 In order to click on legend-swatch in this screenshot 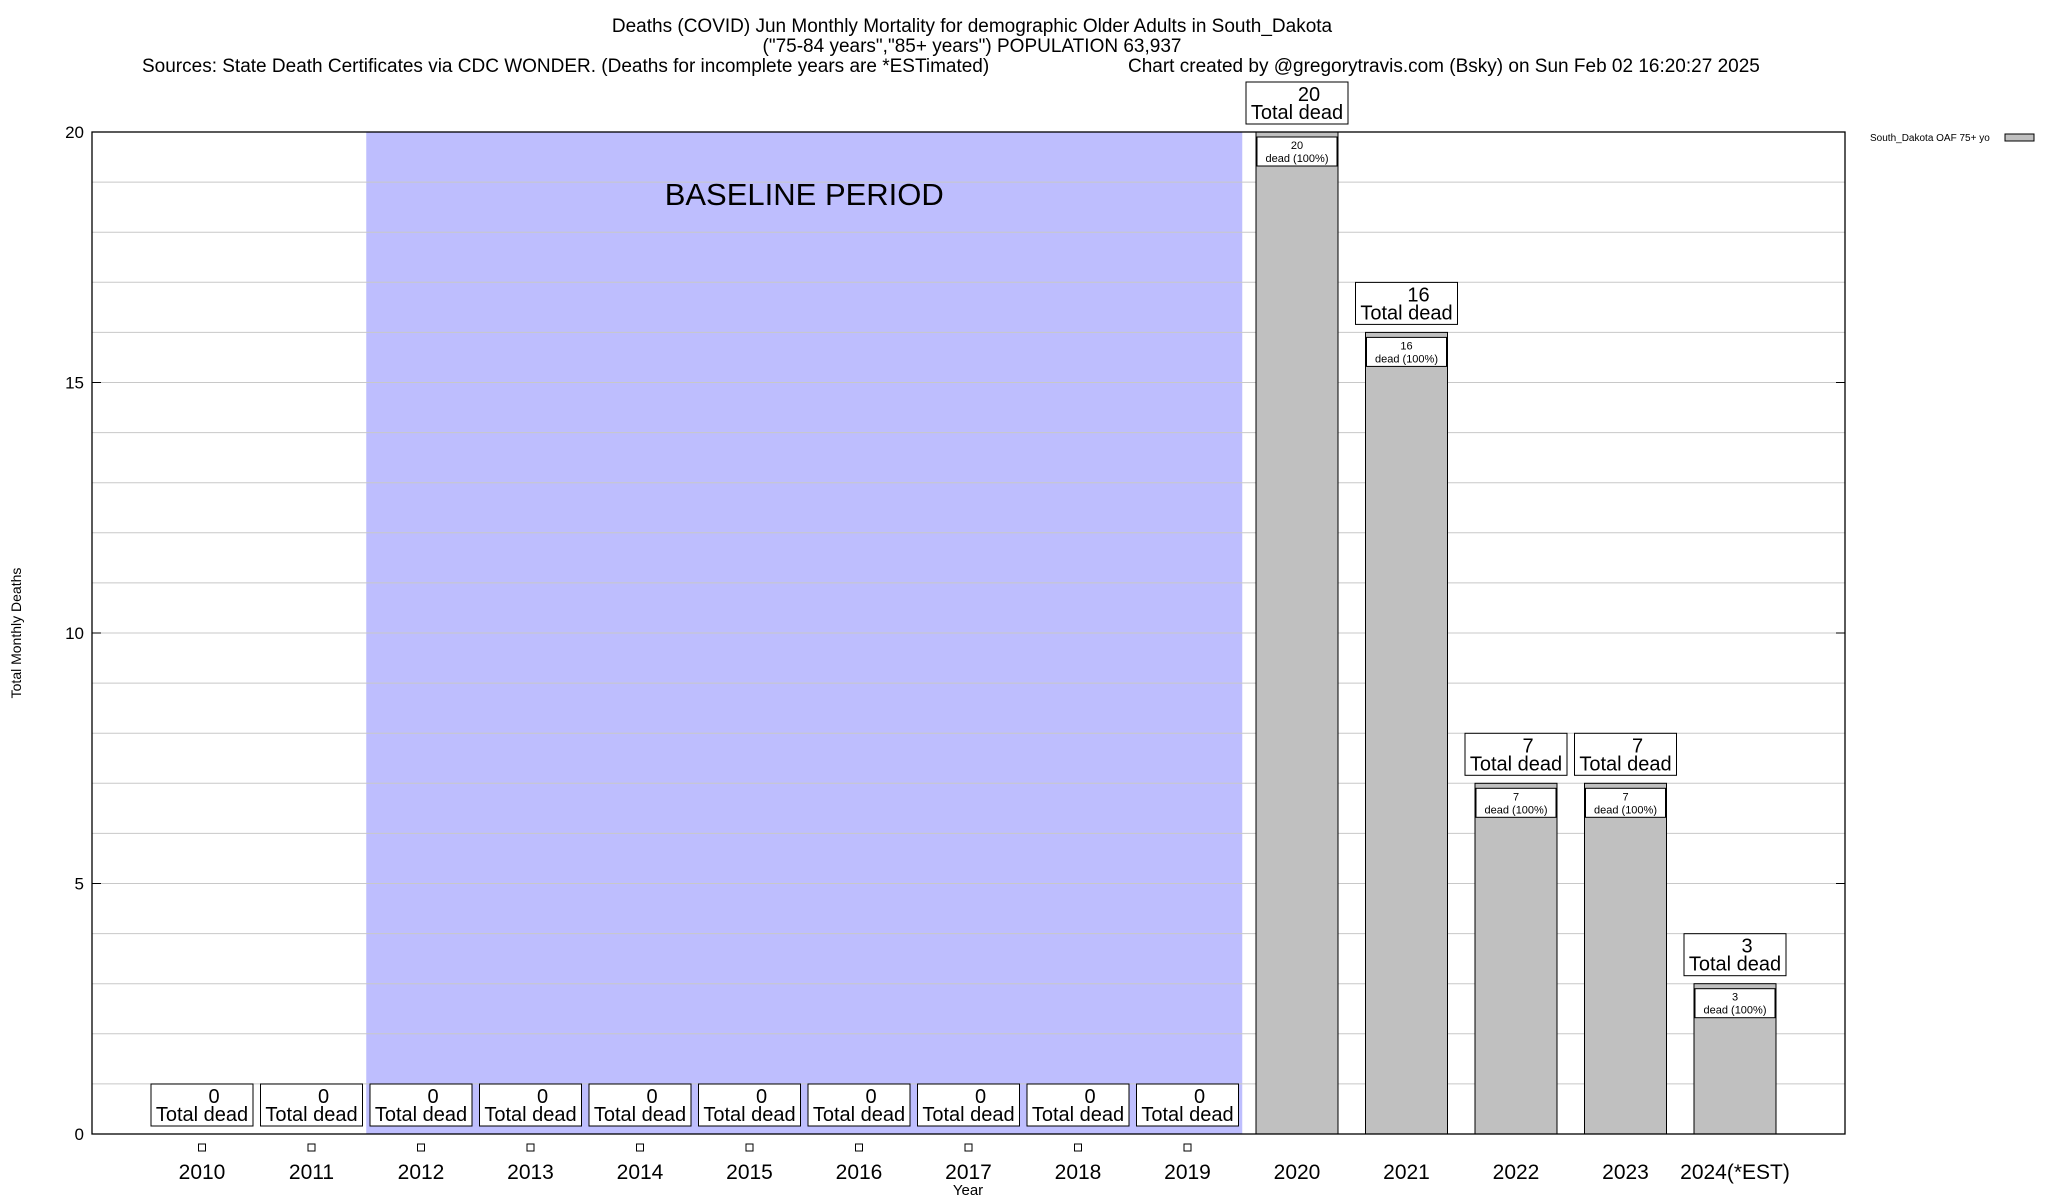, I will do `click(2019, 137)`.